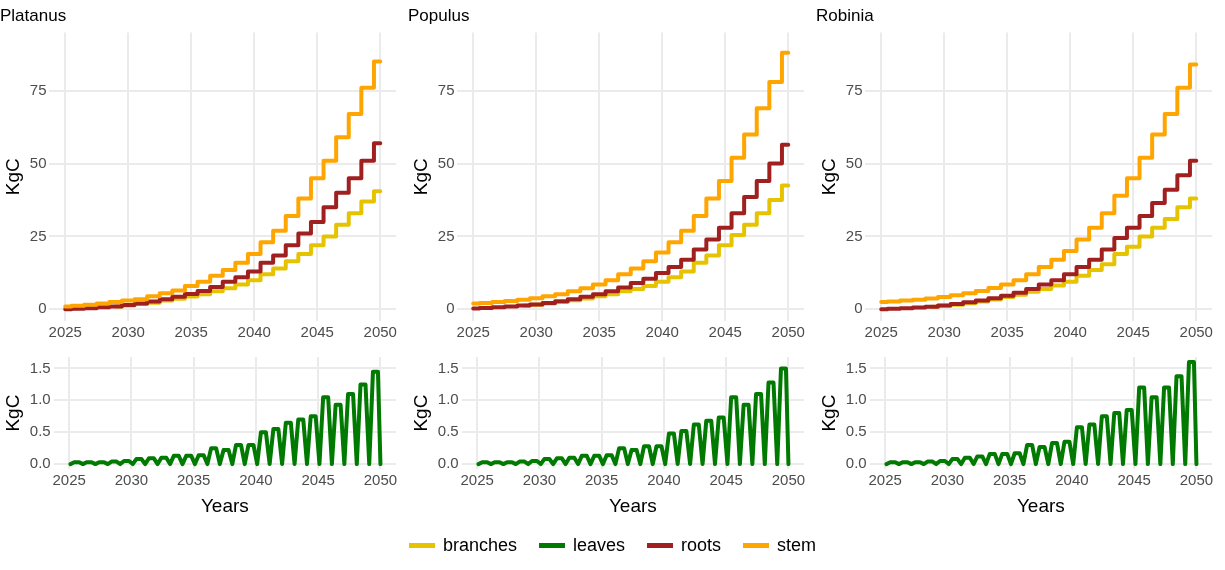 This screenshot has height=570, width=1225. I want to click on chart-title: Robinia, so click(845, 15).